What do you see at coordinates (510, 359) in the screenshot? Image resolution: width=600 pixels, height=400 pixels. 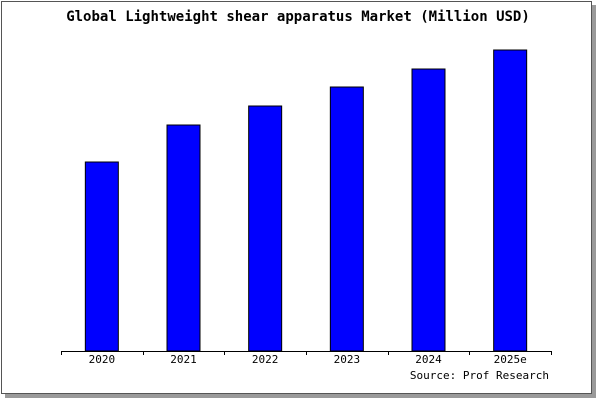 I see `x-tick-label: 2025e` at bounding box center [510, 359].